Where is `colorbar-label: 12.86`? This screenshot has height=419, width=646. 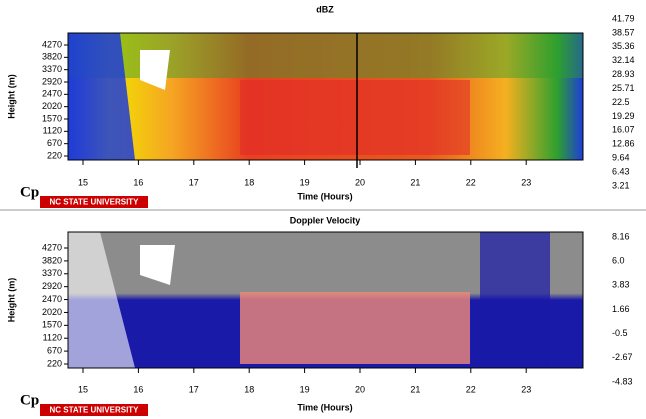
colorbar-label: 12.86 is located at coordinates (623, 144).